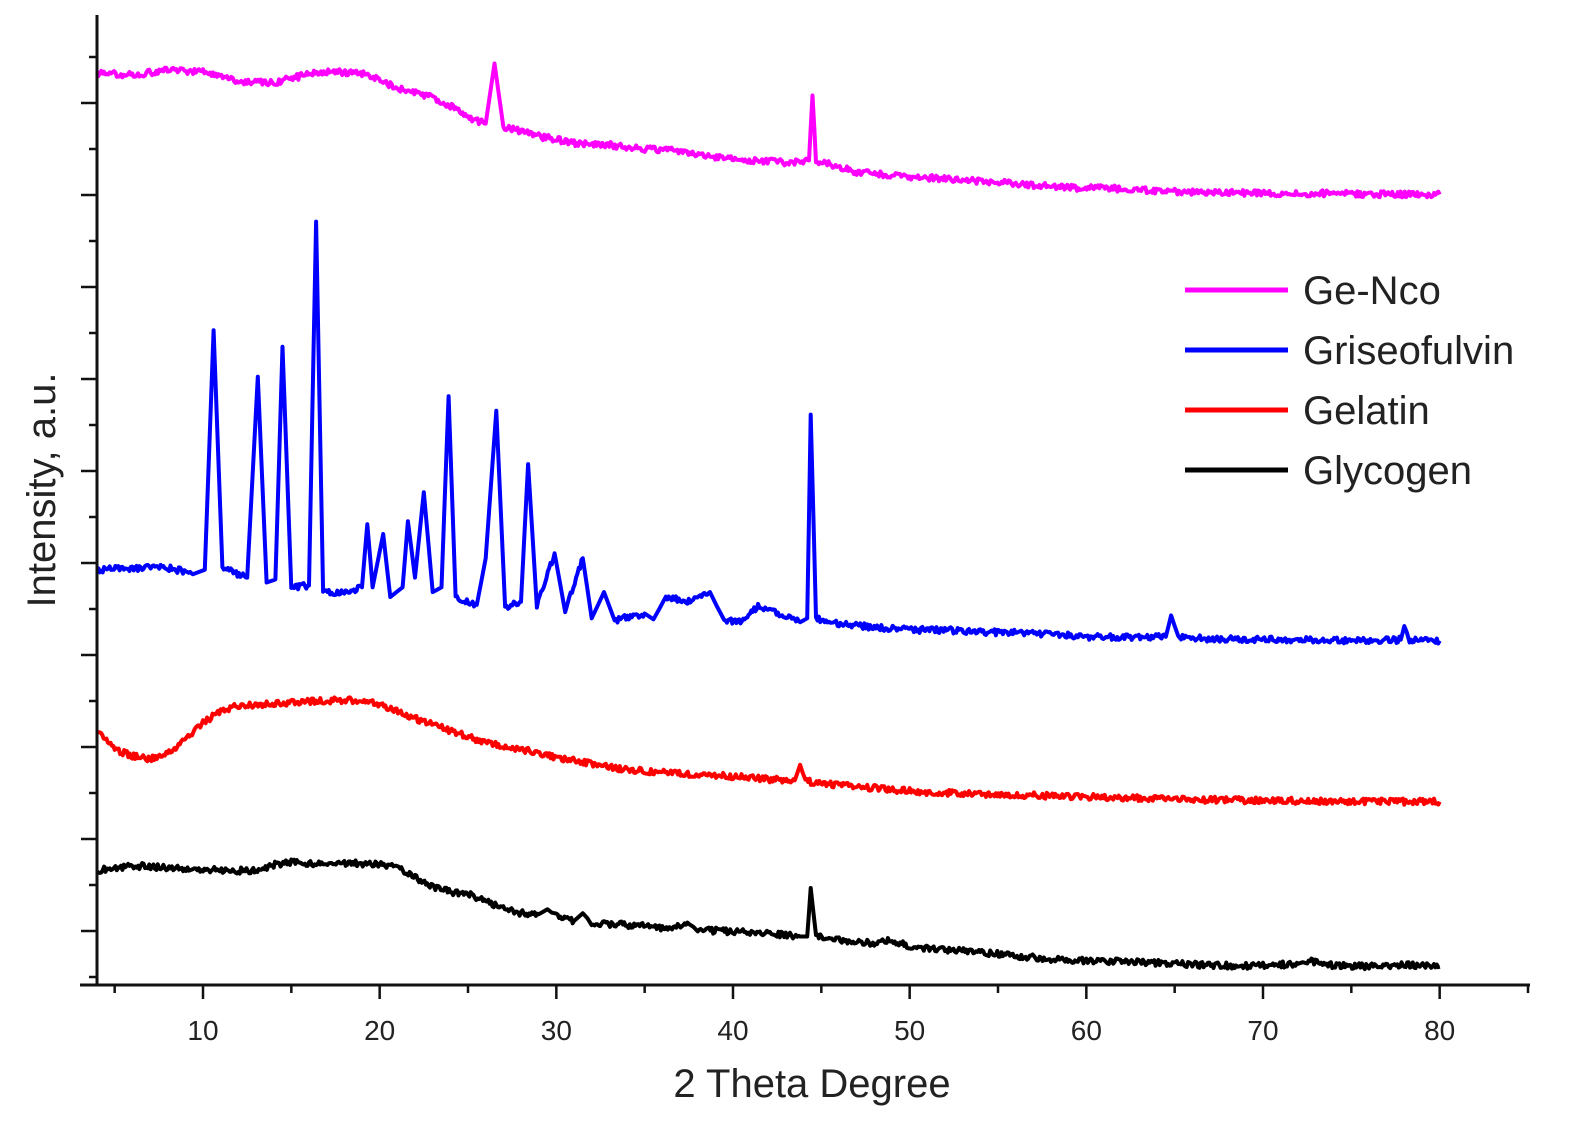 This screenshot has height=1122, width=1570. I want to click on legend: Ge-Nco Griseofulvin Gelatin Glycogen, so click(1349, 381).